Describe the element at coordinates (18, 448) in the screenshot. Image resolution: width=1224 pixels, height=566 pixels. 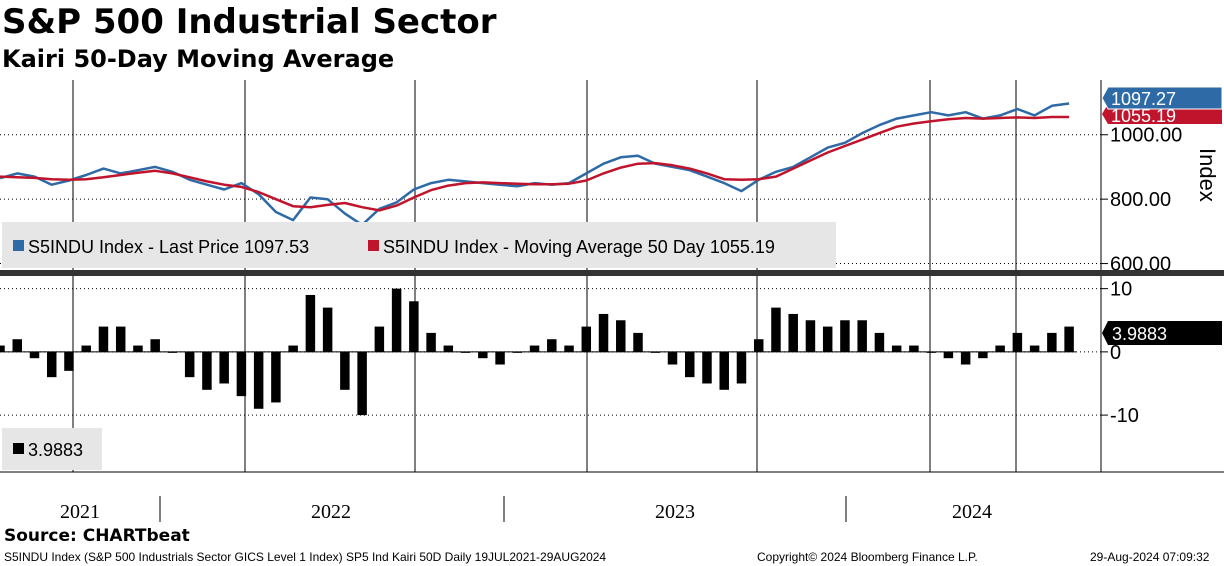
I see `legend-swatch-kairi` at that location.